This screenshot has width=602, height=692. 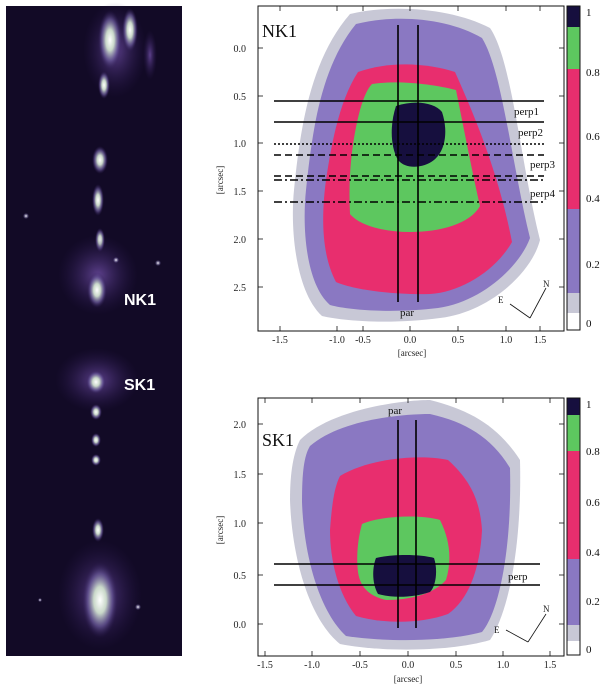 I want to click on sk1-y-axis-label: [arcsec], so click(x=220, y=530).